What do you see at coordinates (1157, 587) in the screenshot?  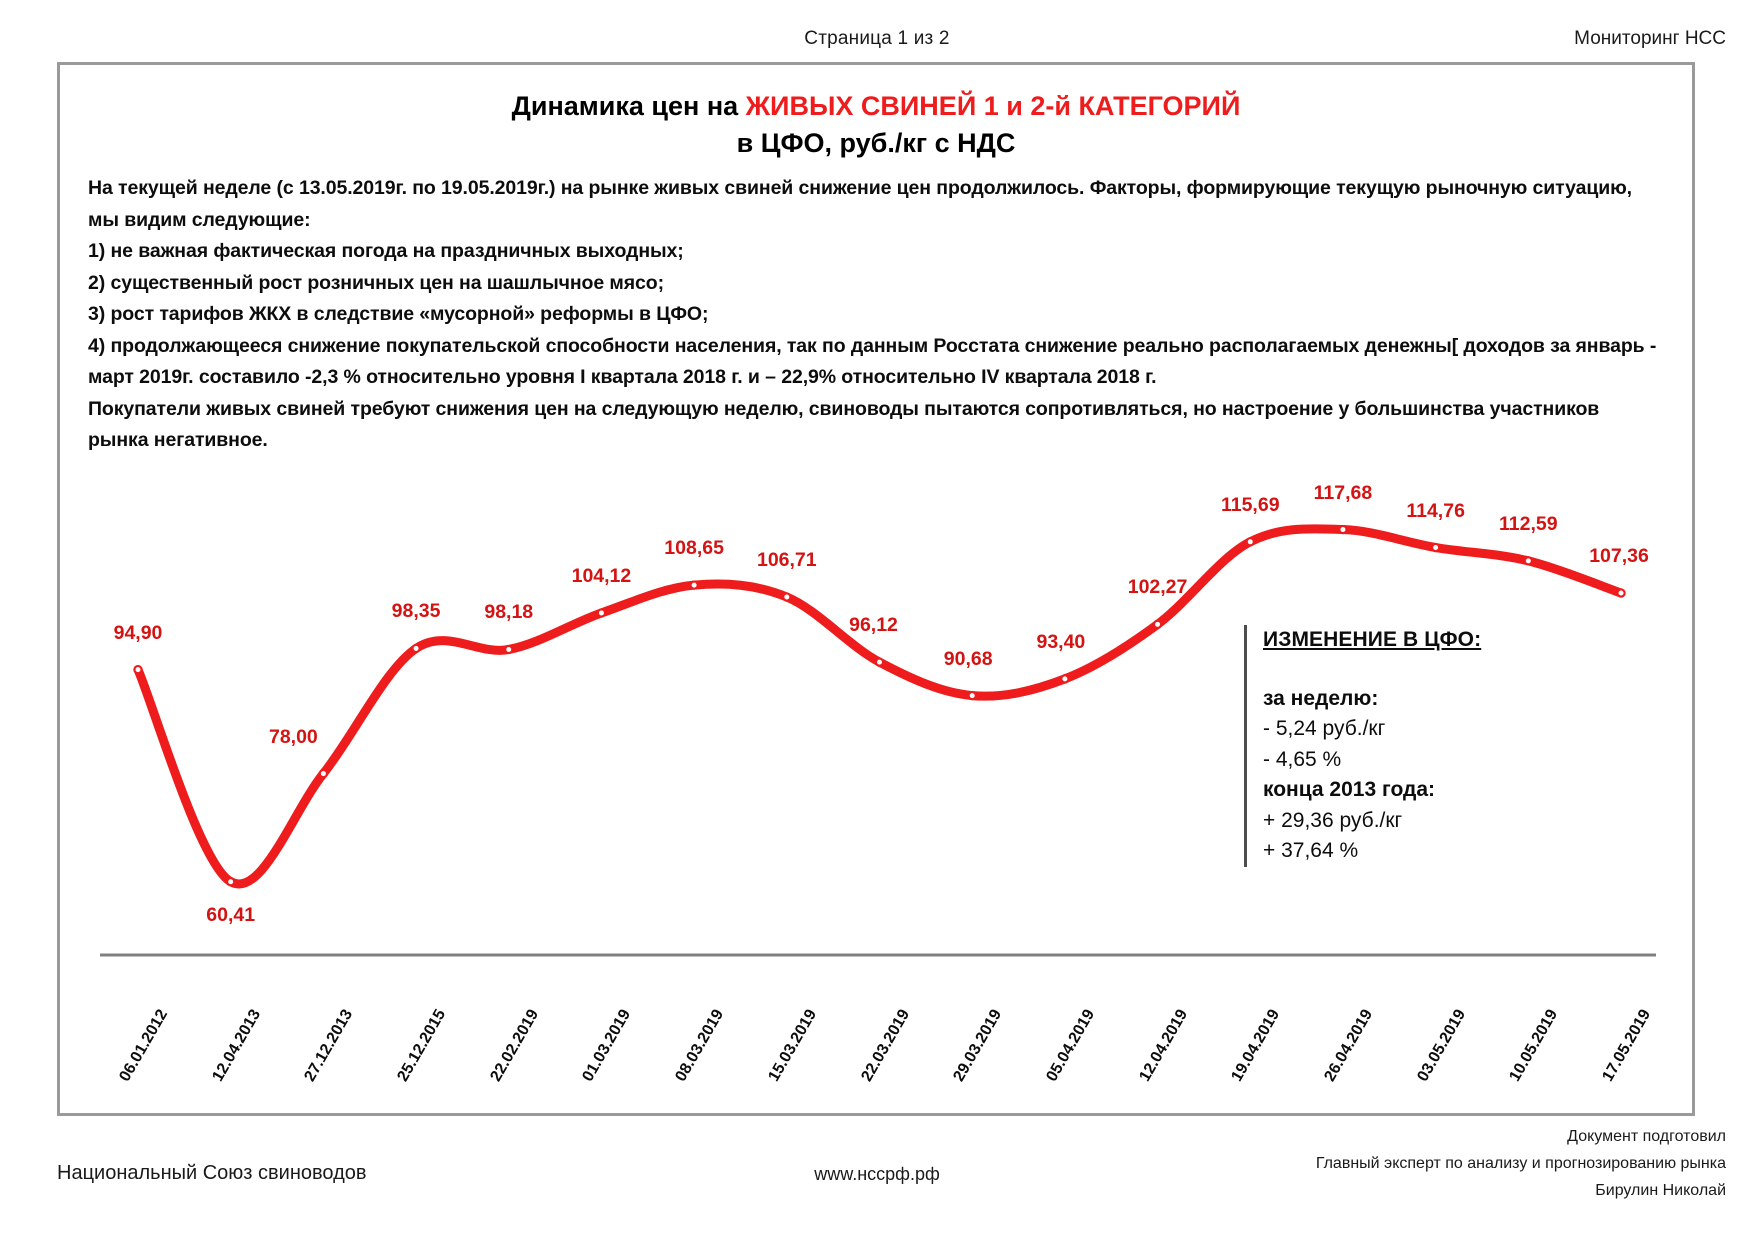 I see `data-point-label: 102,27` at bounding box center [1157, 587].